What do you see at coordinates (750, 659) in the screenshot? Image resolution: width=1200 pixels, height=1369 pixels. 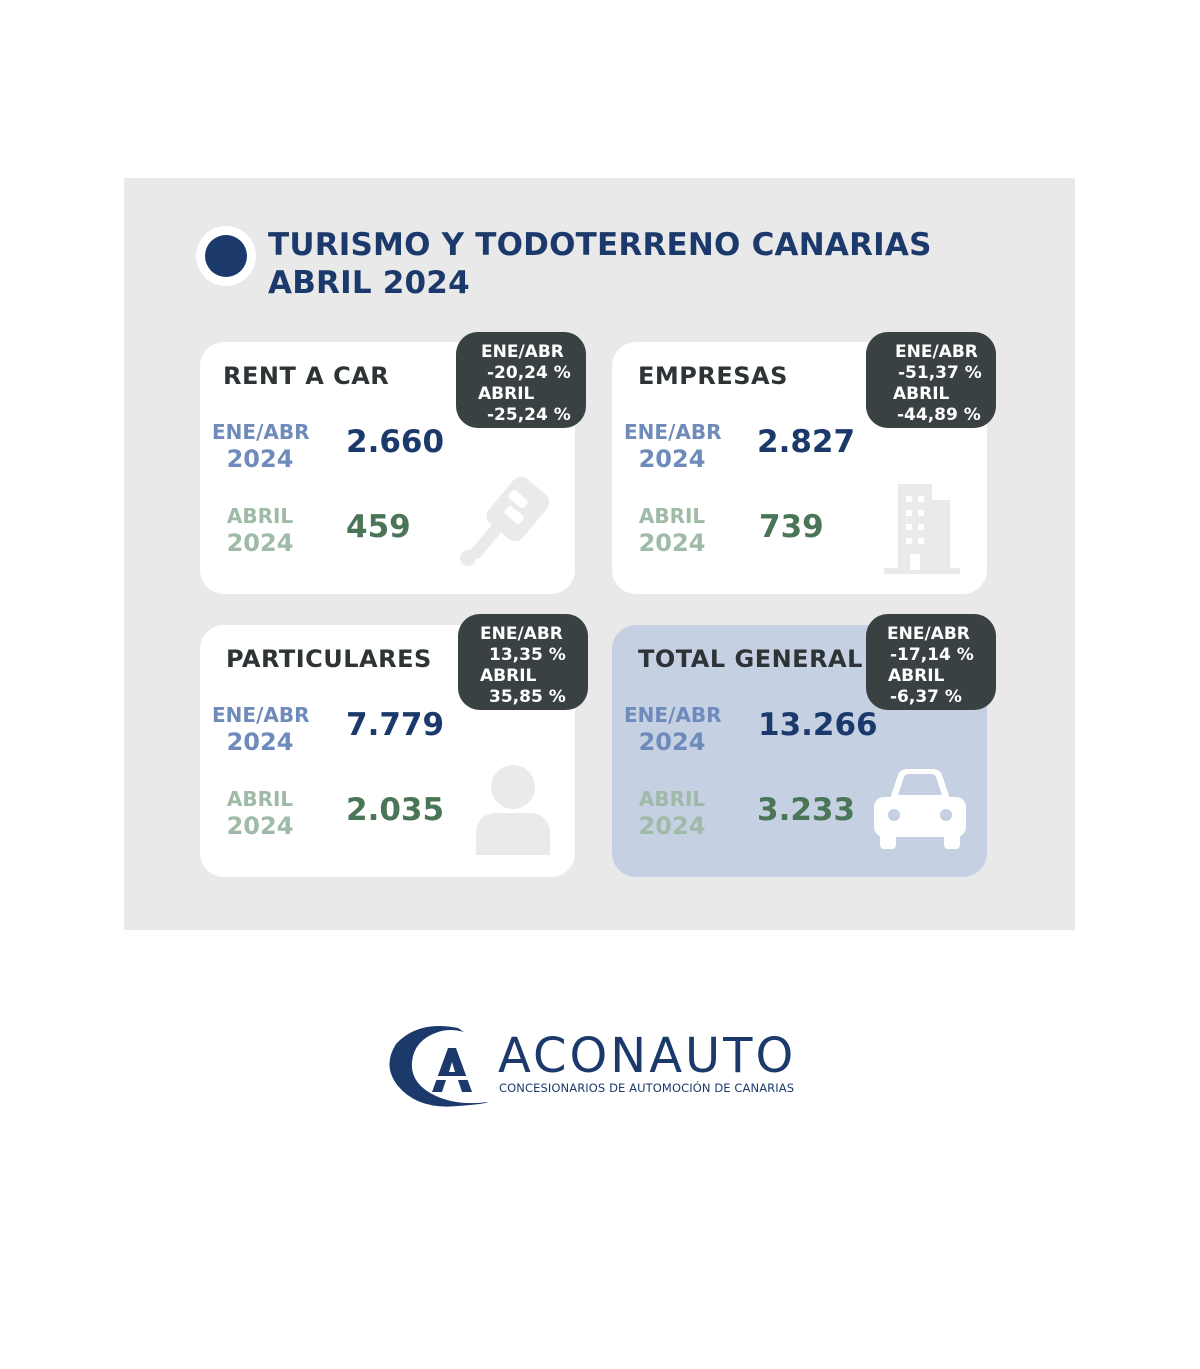 I see `card-title: TOTAL GENERAL` at bounding box center [750, 659].